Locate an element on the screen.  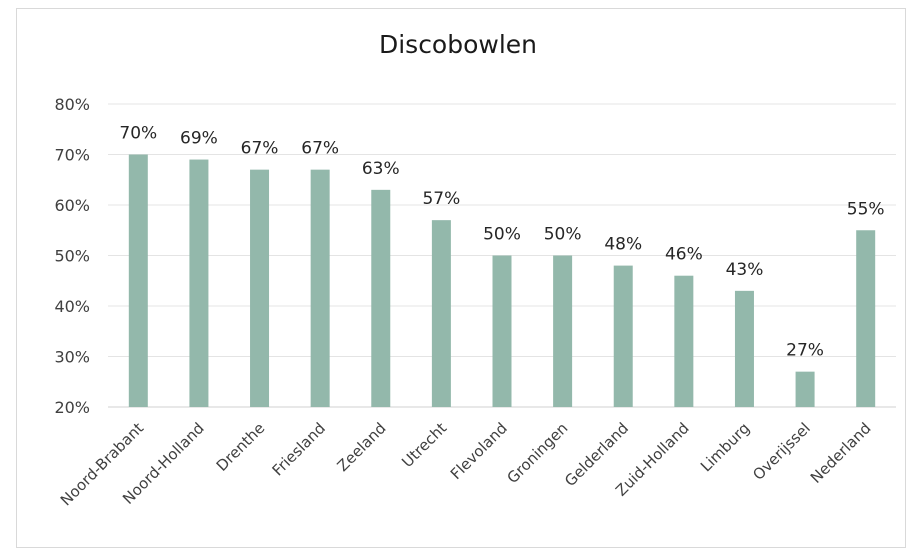
y-axis-ticks: 20% 30% 40% 50% 60% 70% 80% is located at coordinates (72, 256).